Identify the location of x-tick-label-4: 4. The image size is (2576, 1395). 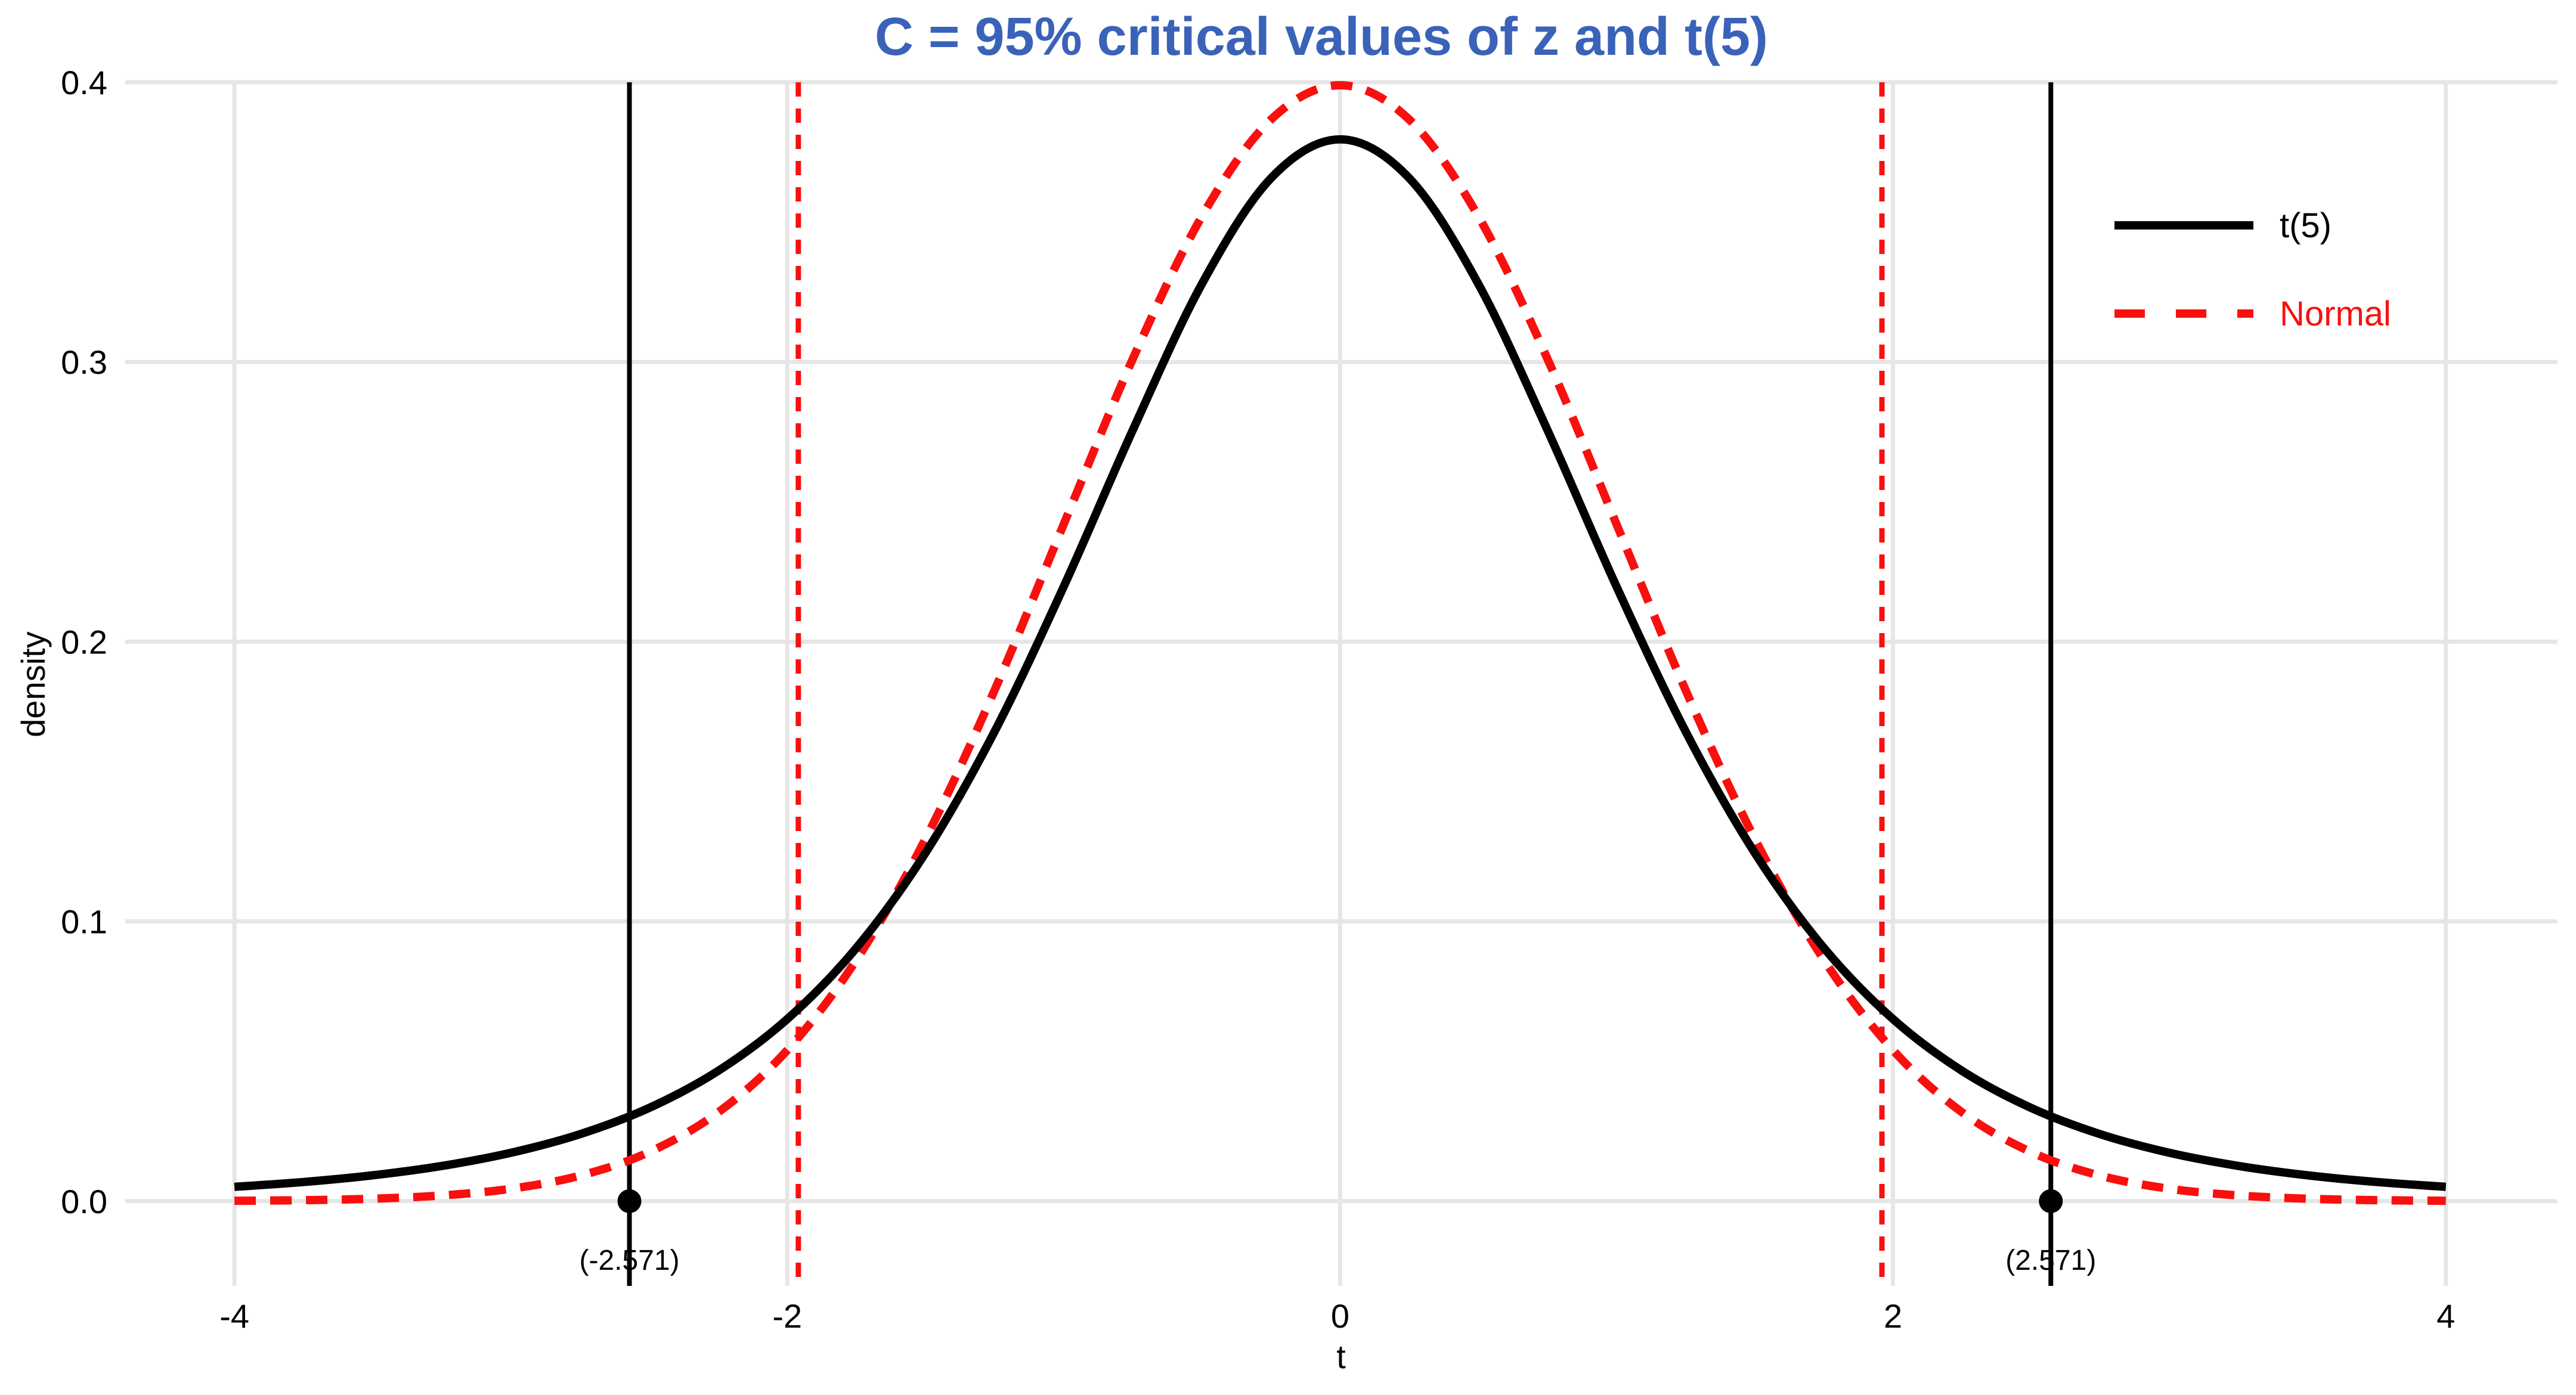
(2445, 1316).